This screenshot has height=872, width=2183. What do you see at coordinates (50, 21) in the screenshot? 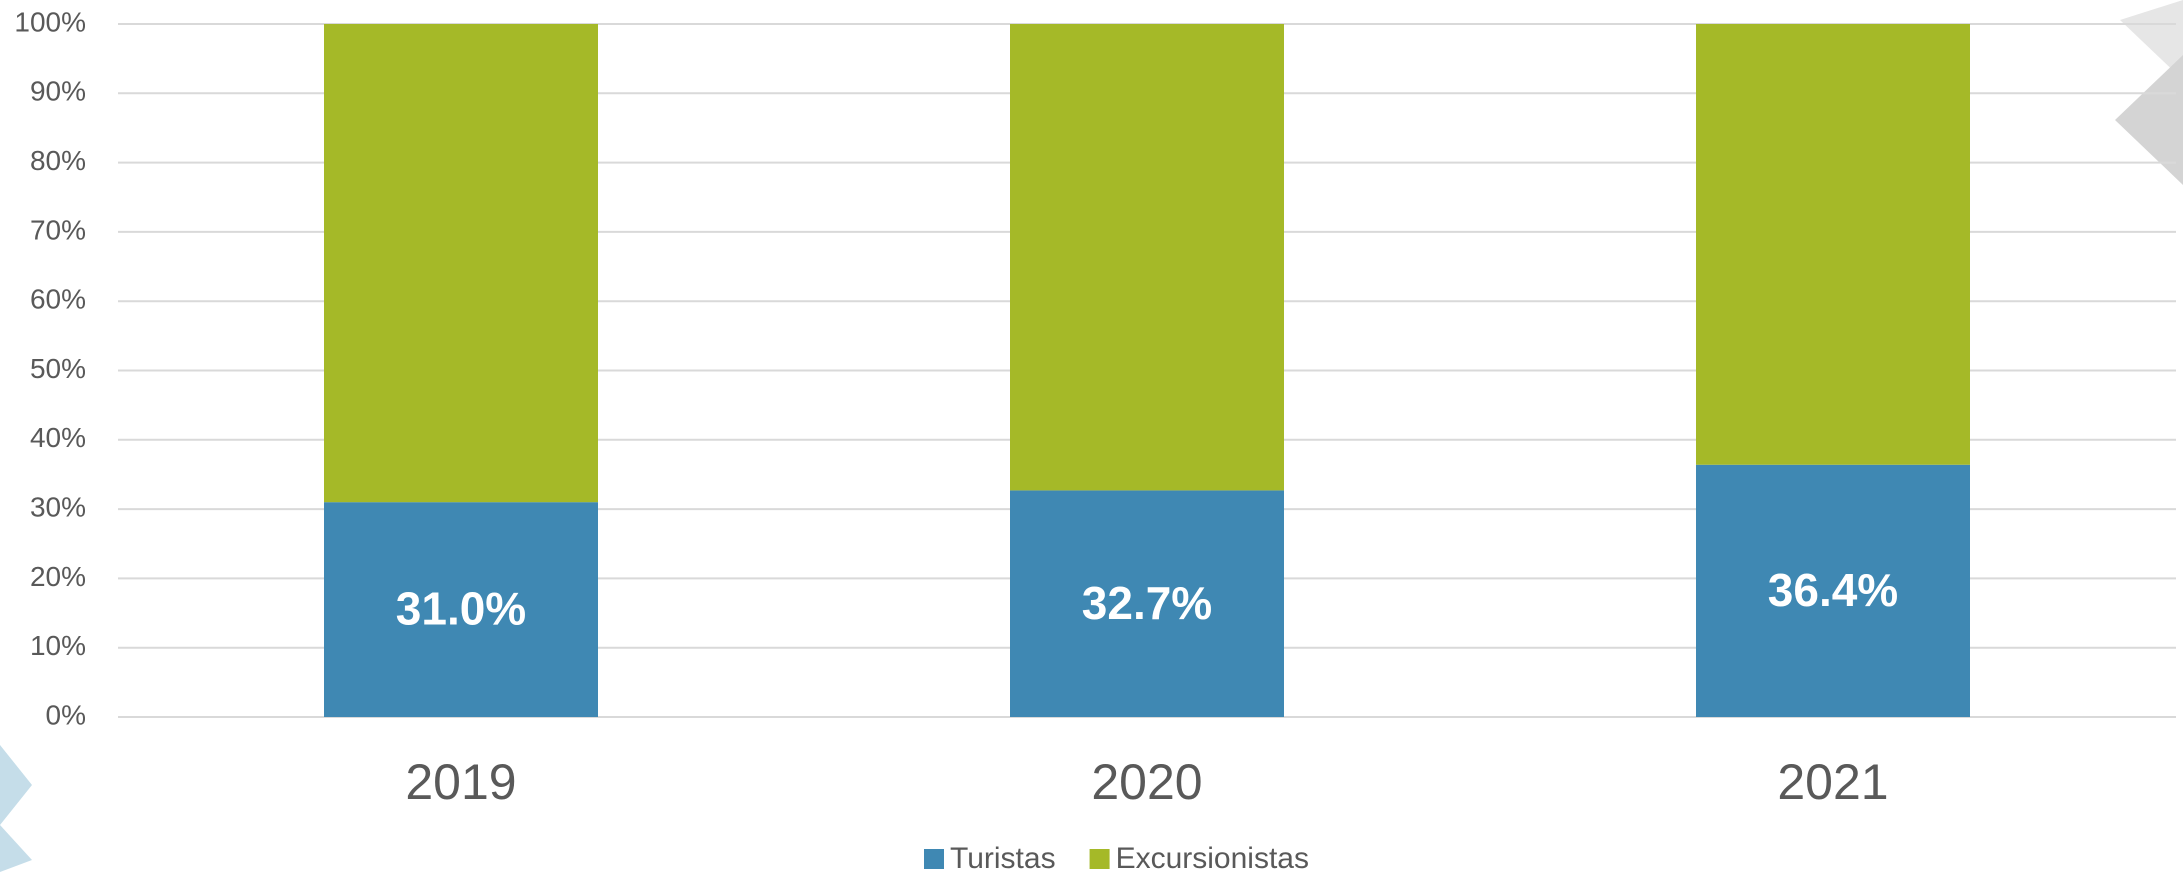
I see `y-tick-label: 100%` at bounding box center [50, 21].